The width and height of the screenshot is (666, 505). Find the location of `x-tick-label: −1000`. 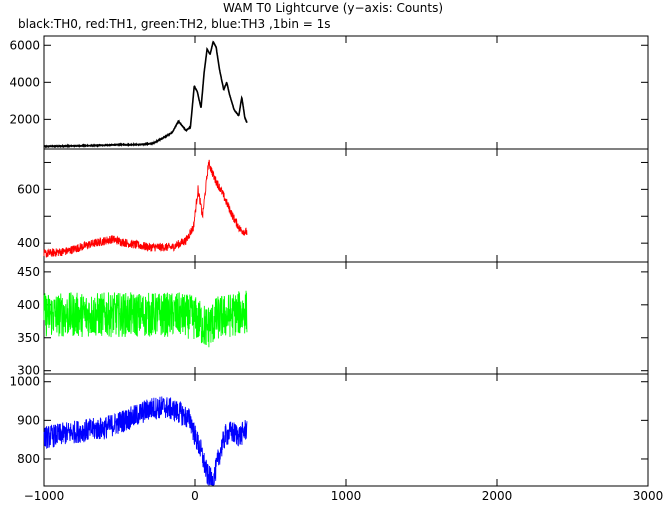

x-tick-label: −1000 is located at coordinates (44, 496).